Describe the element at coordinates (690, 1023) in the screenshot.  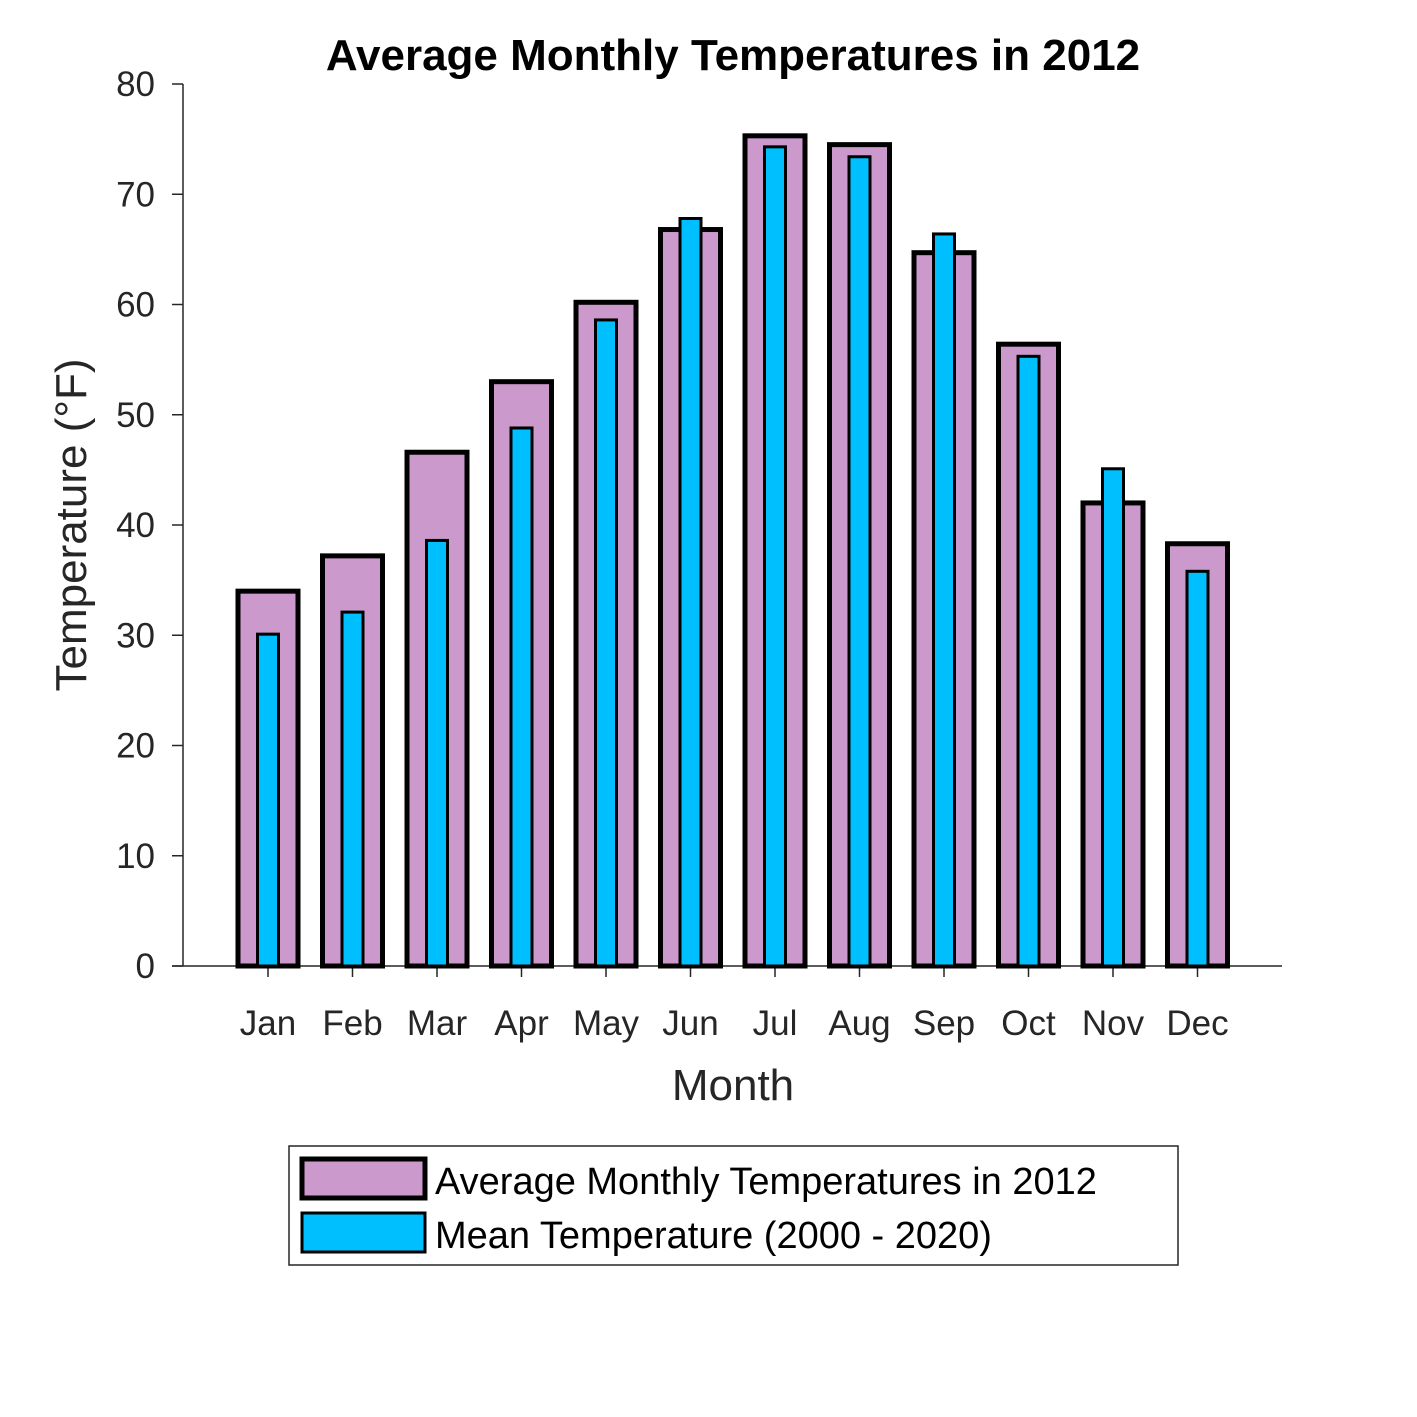
I see `x-tick-label: Jun` at that location.